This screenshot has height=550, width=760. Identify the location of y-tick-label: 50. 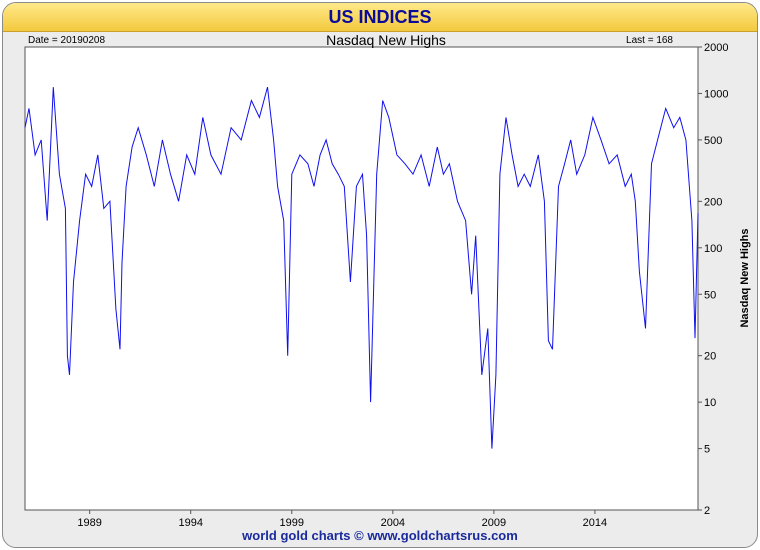
(710, 295).